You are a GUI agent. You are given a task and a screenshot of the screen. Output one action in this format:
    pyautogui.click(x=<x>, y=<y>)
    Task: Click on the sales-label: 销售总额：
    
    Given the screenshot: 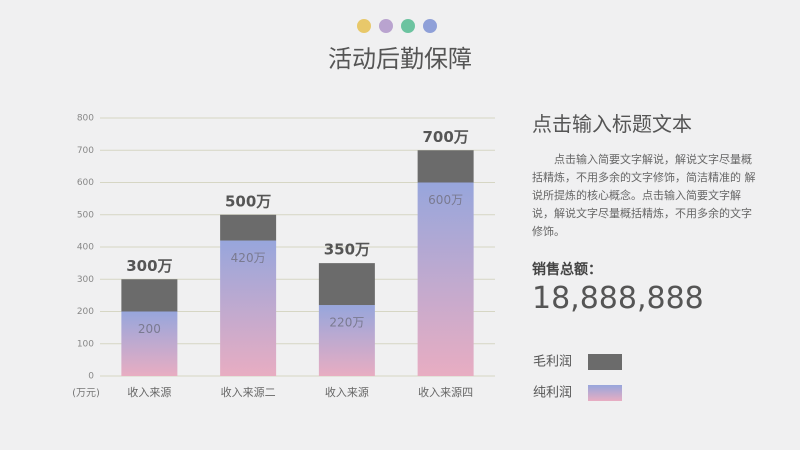 What is the action you would take?
    pyautogui.click(x=567, y=270)
    